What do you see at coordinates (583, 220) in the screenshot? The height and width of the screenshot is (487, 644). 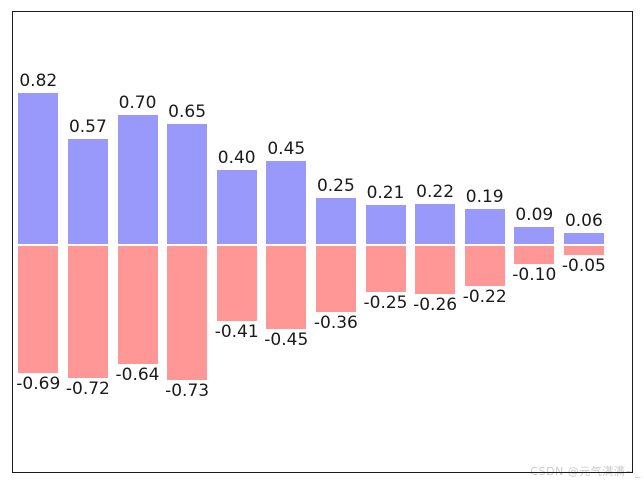 I see `bar-value-label: 0.06` at bounding box center [583, 220].